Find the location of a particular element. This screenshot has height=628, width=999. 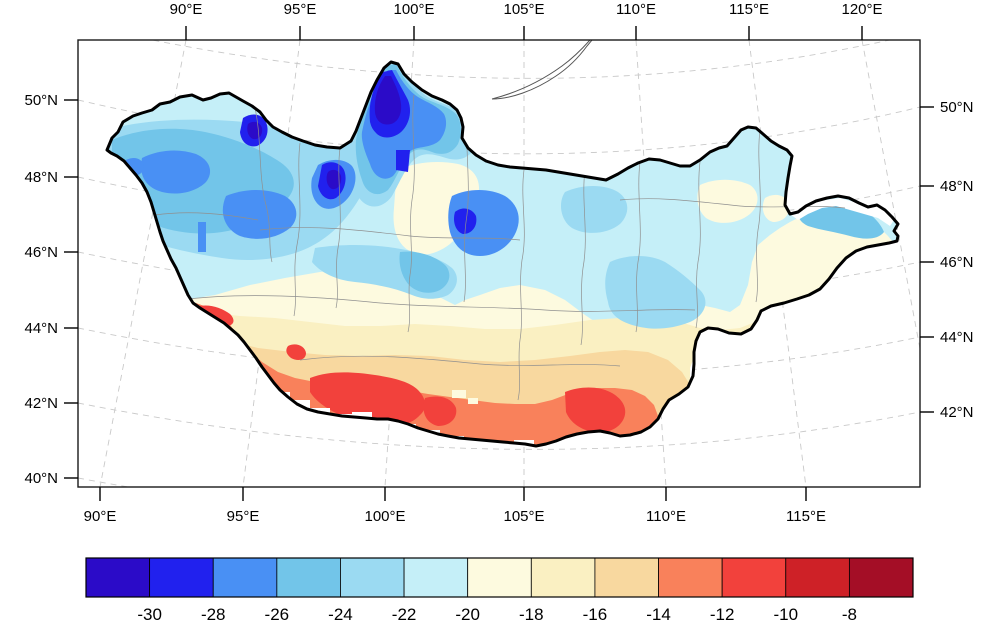

parallel-50n is located at coordinates (499, 127).